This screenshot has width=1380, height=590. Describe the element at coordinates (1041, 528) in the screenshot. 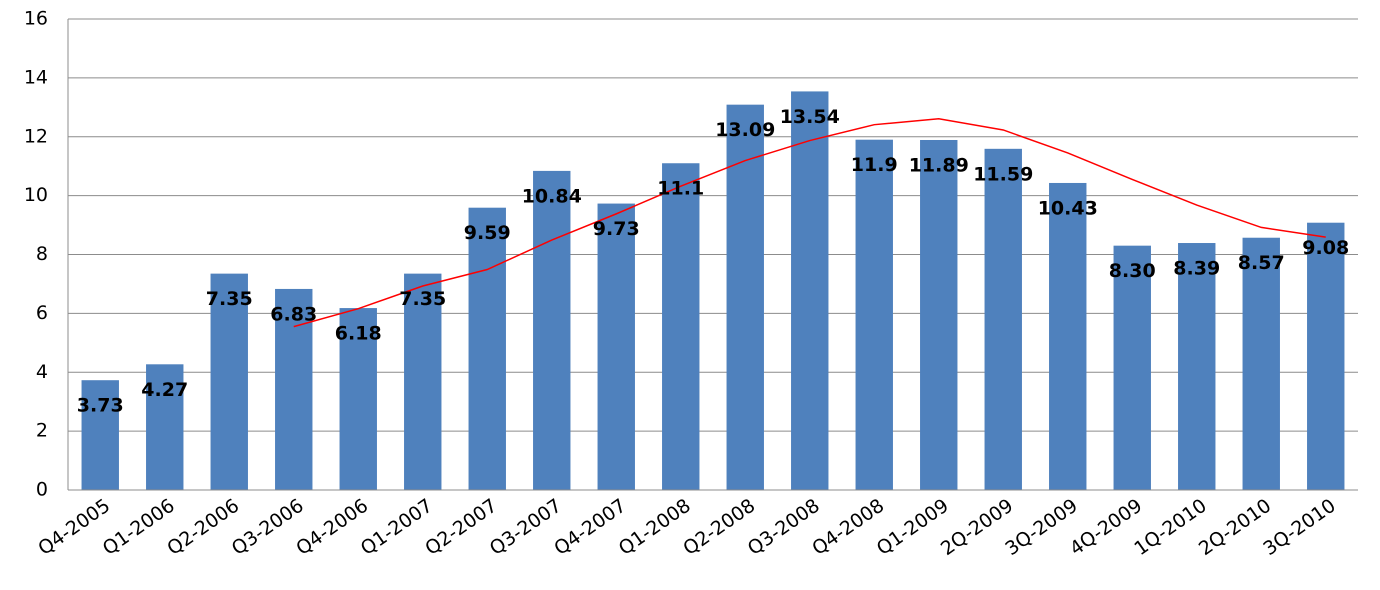

I see `x-tick-label: 3Q-2009` at that location.